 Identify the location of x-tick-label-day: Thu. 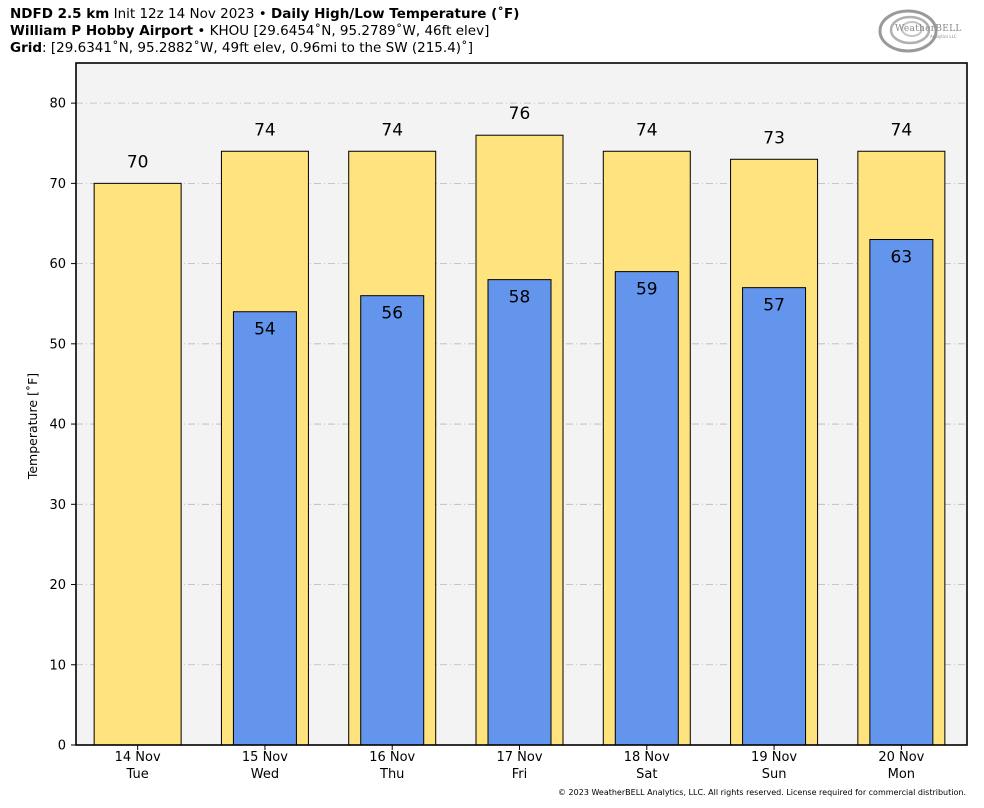
(391, 774).